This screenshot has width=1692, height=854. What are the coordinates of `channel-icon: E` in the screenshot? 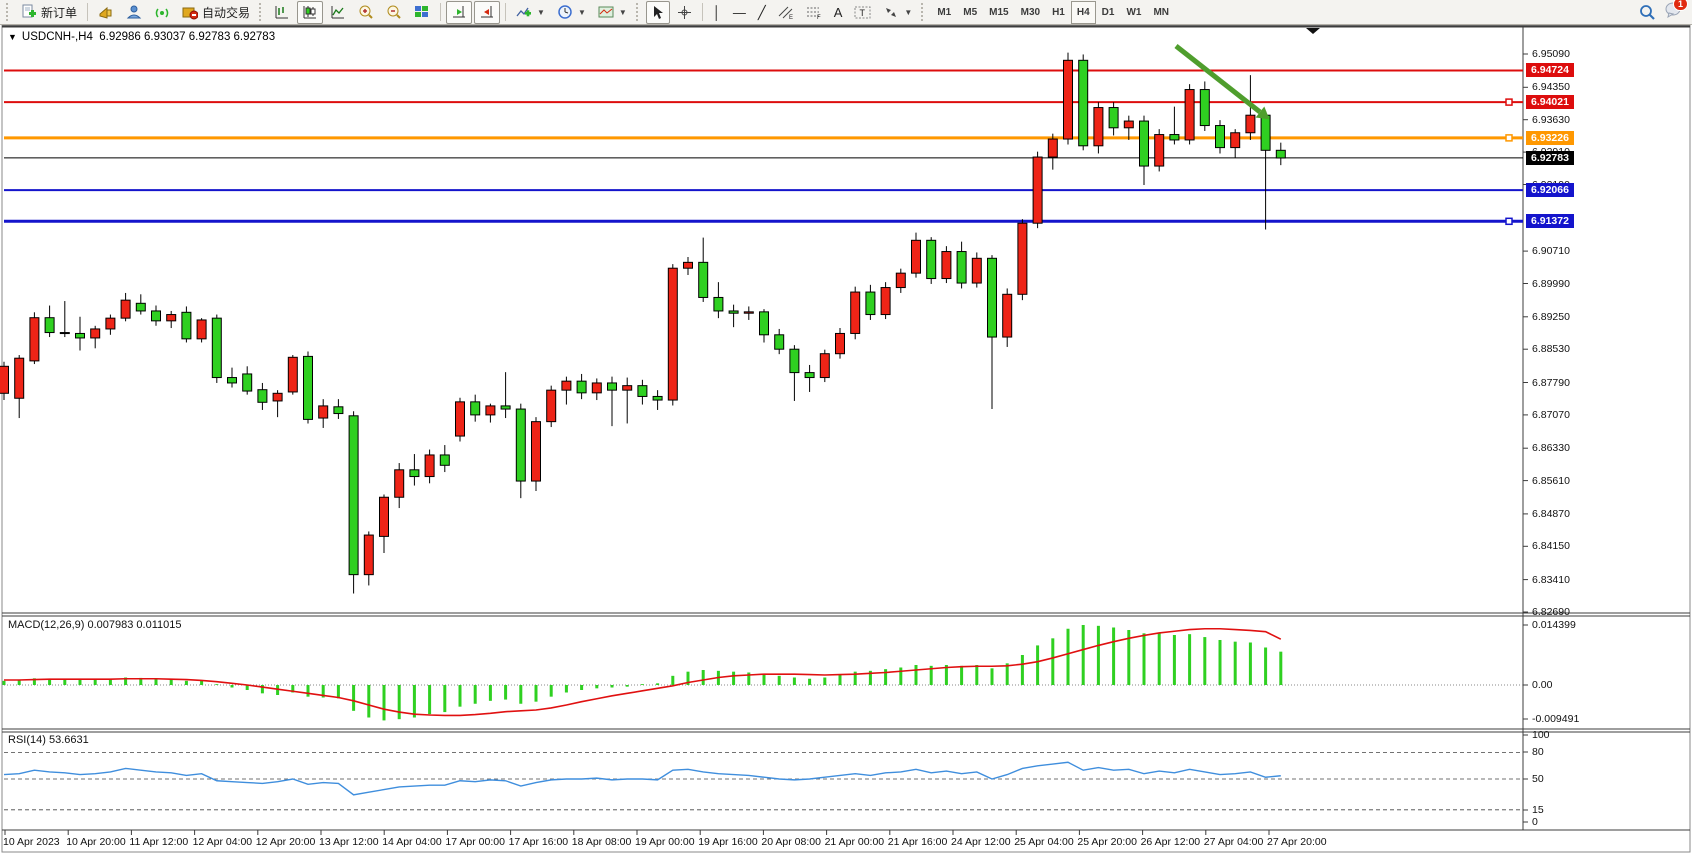 It's located at (785, 13).